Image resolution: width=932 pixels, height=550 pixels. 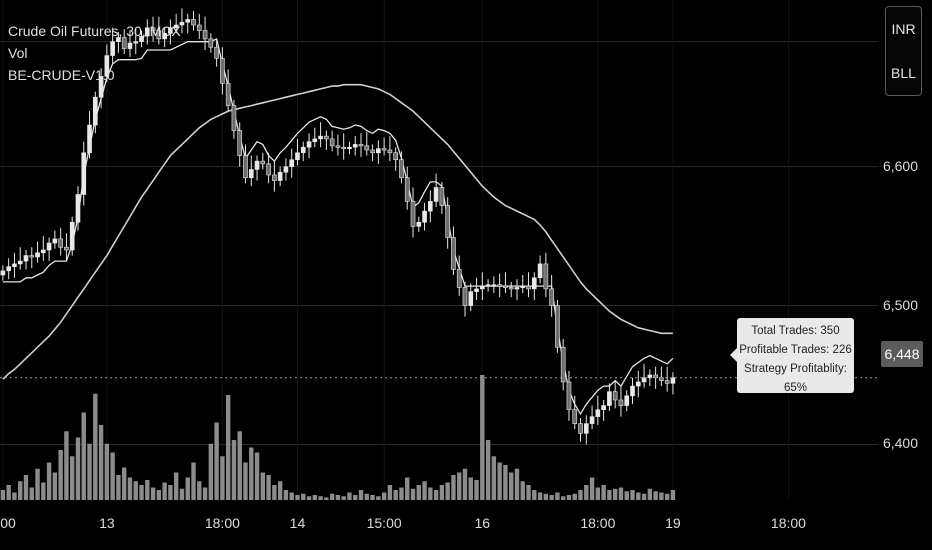 What do you see at coordinates (903, 29) in the screenshot?
I see `currency-label: INR` at bounding box center [903, 29].